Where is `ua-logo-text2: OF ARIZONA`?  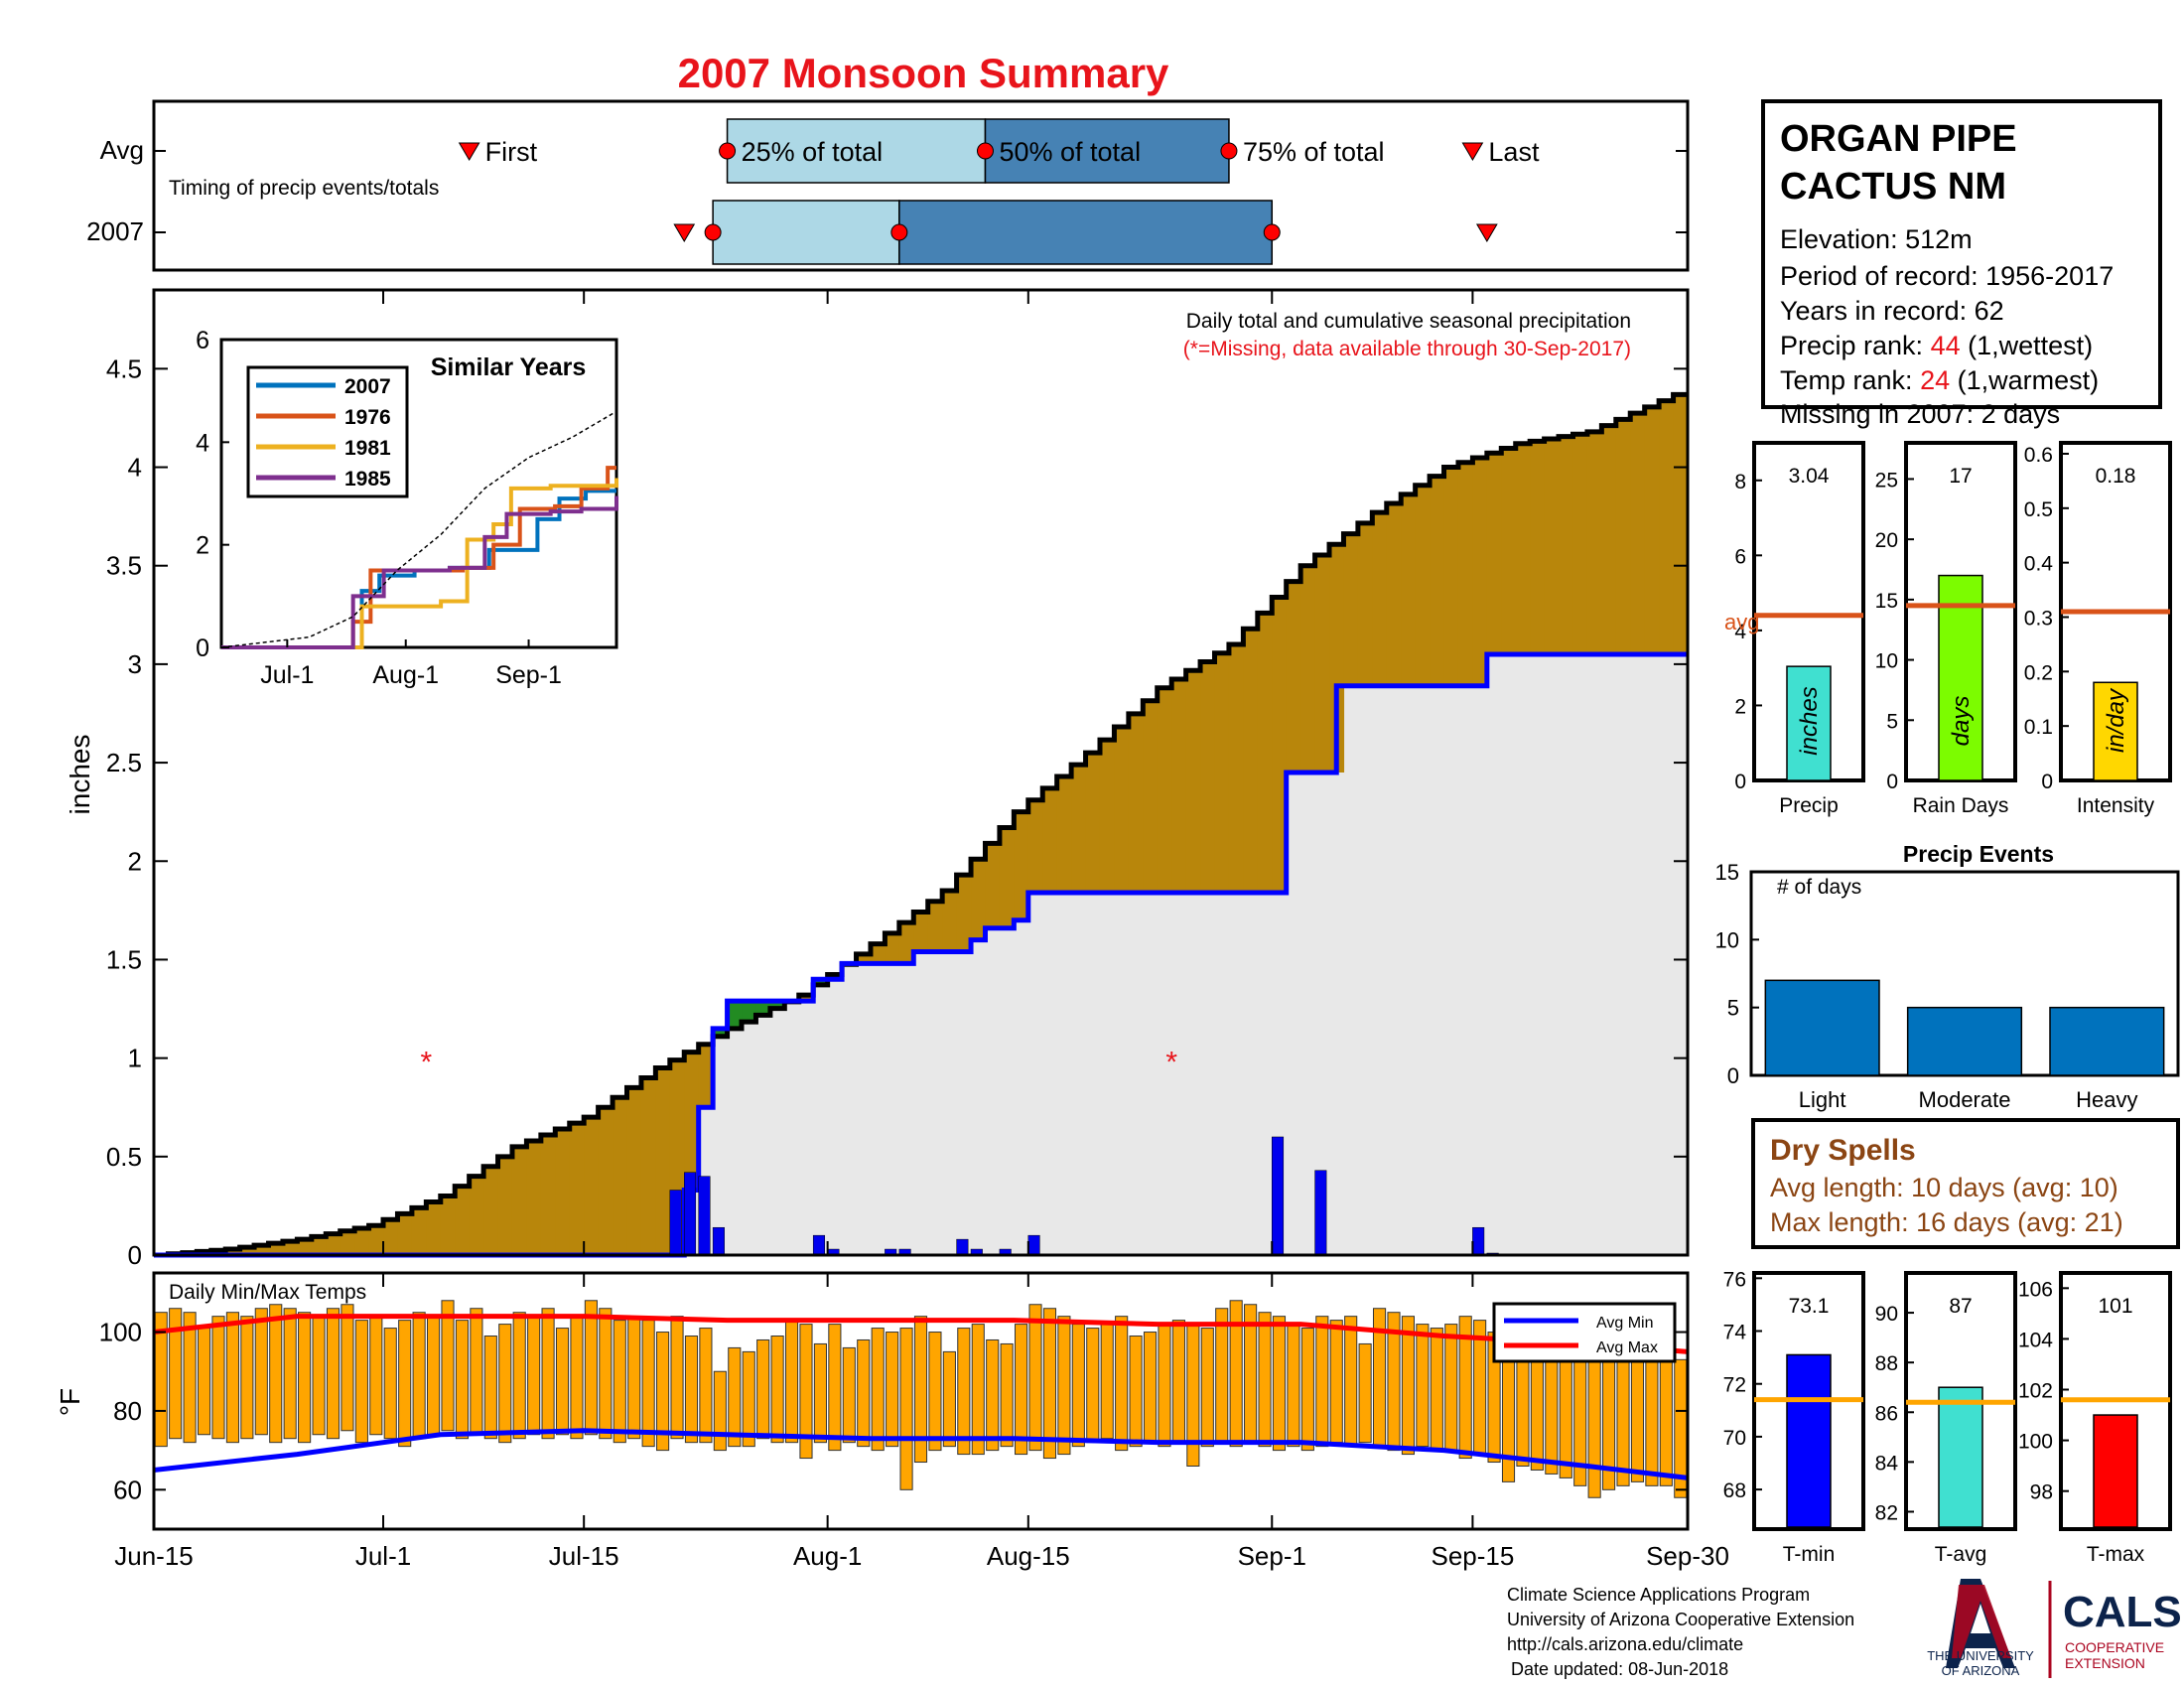
ua-logo-text2: OF ARIZONA is located at coordinates (1981, 1670).